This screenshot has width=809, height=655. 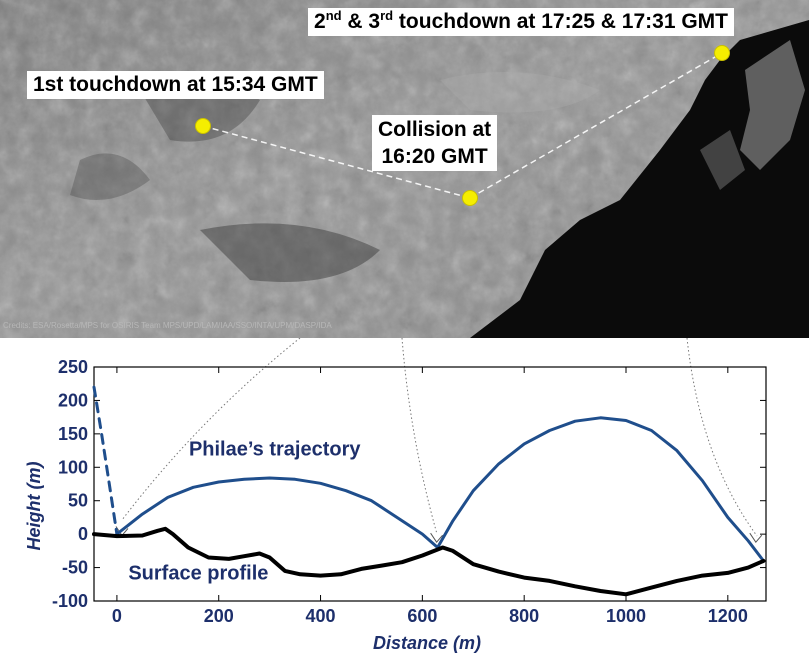 What do you see at coordinates (70, 601) in the screenshot?
I see `y-tick-label: -100` at bounding box center [70, 601].